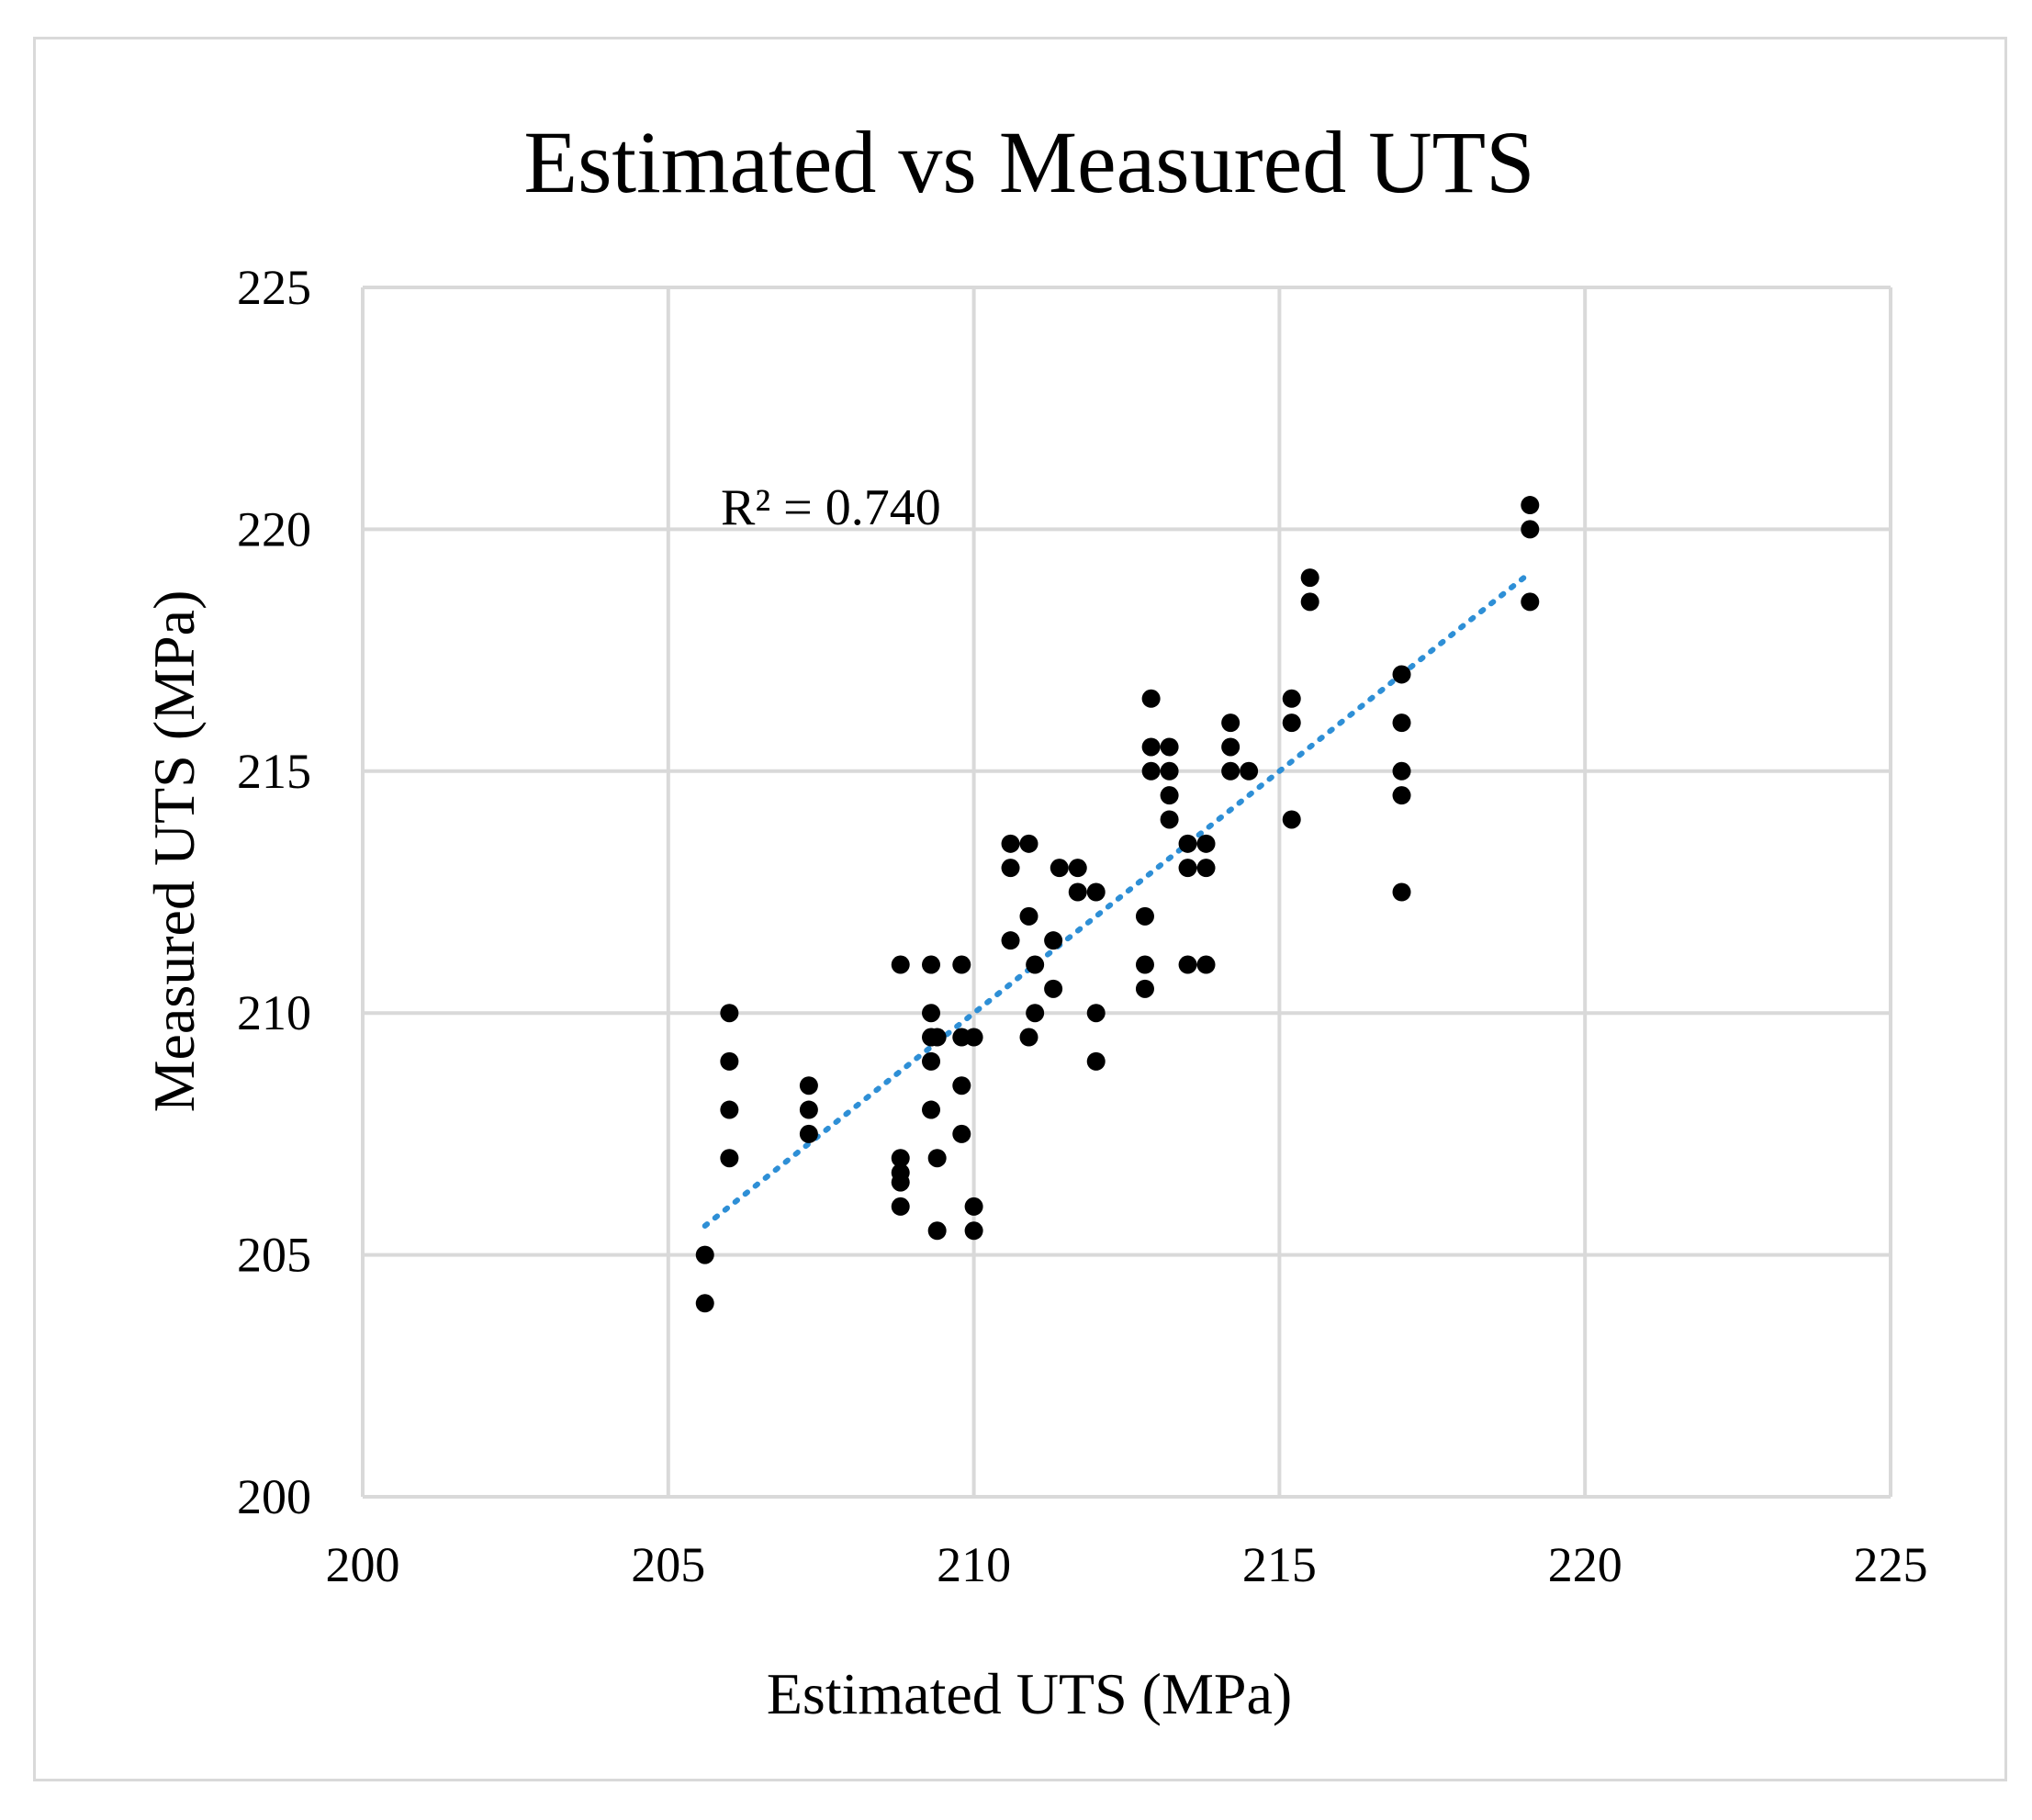  Describe the element at coordinates (1891, 1564) in the screenshot. I see `x-tick-label-225: 225` at that location.